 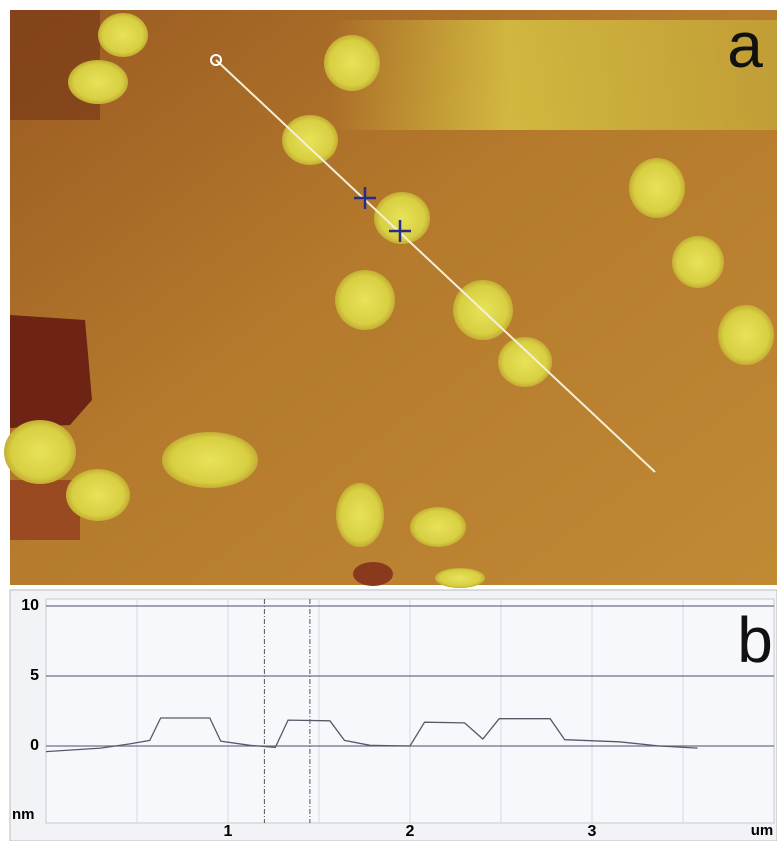 What do you see at coordinates (410, 831) in the screenshot?
I see `x-tick-label: 2` at bounding box center [410, 831].